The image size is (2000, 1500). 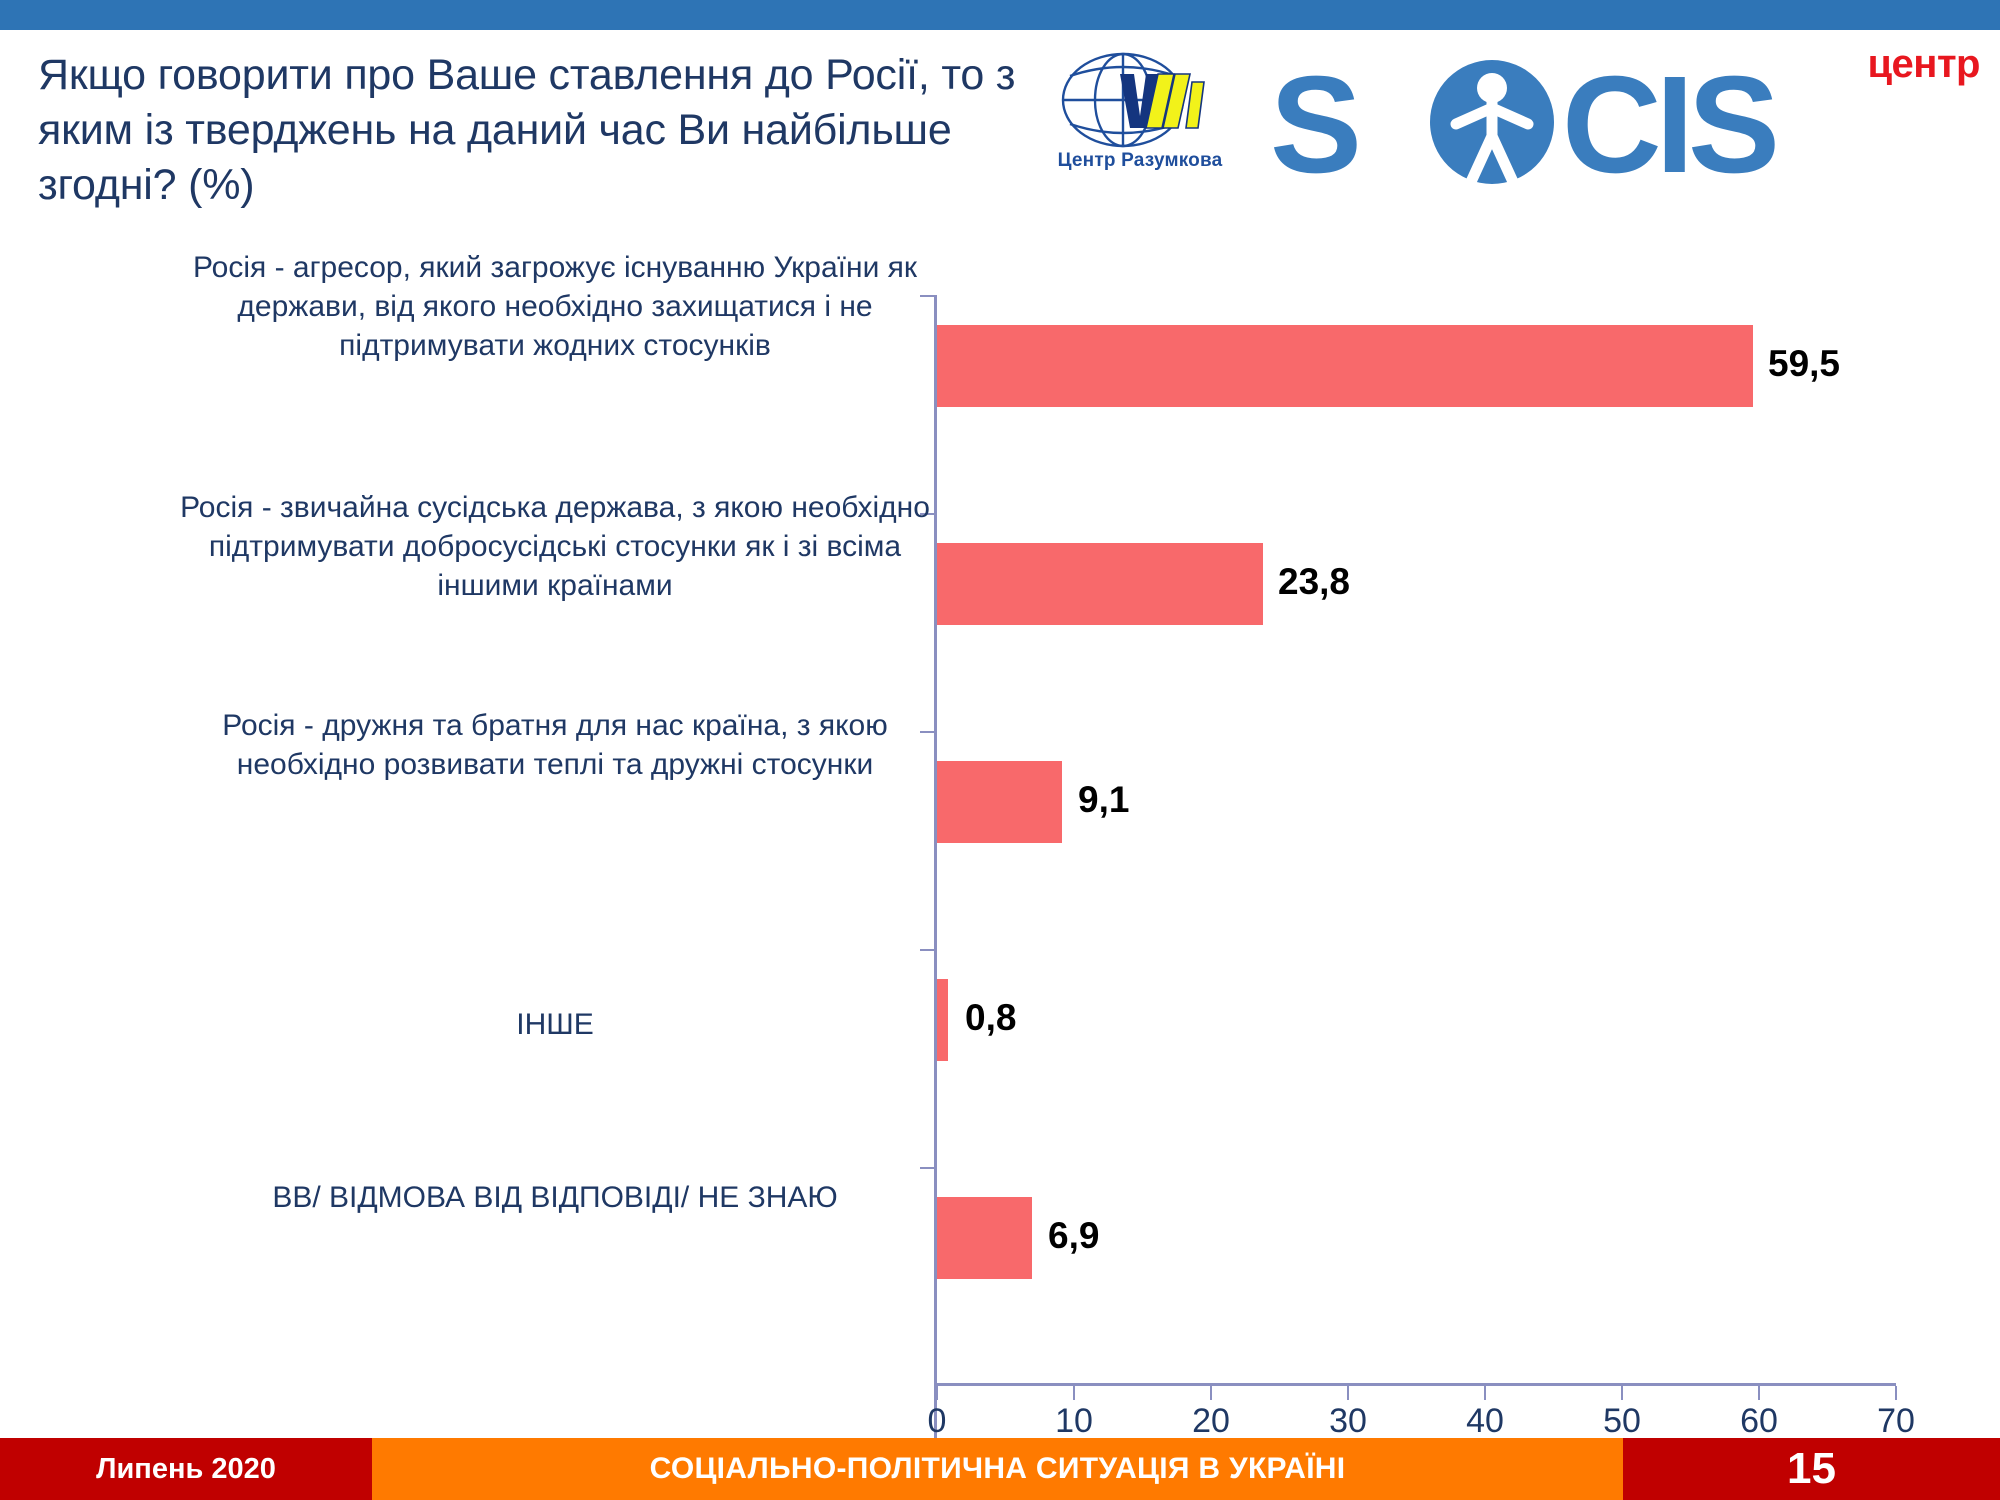 I want to click on bar-value-3: 0,8, so click(x=991, y=1017).